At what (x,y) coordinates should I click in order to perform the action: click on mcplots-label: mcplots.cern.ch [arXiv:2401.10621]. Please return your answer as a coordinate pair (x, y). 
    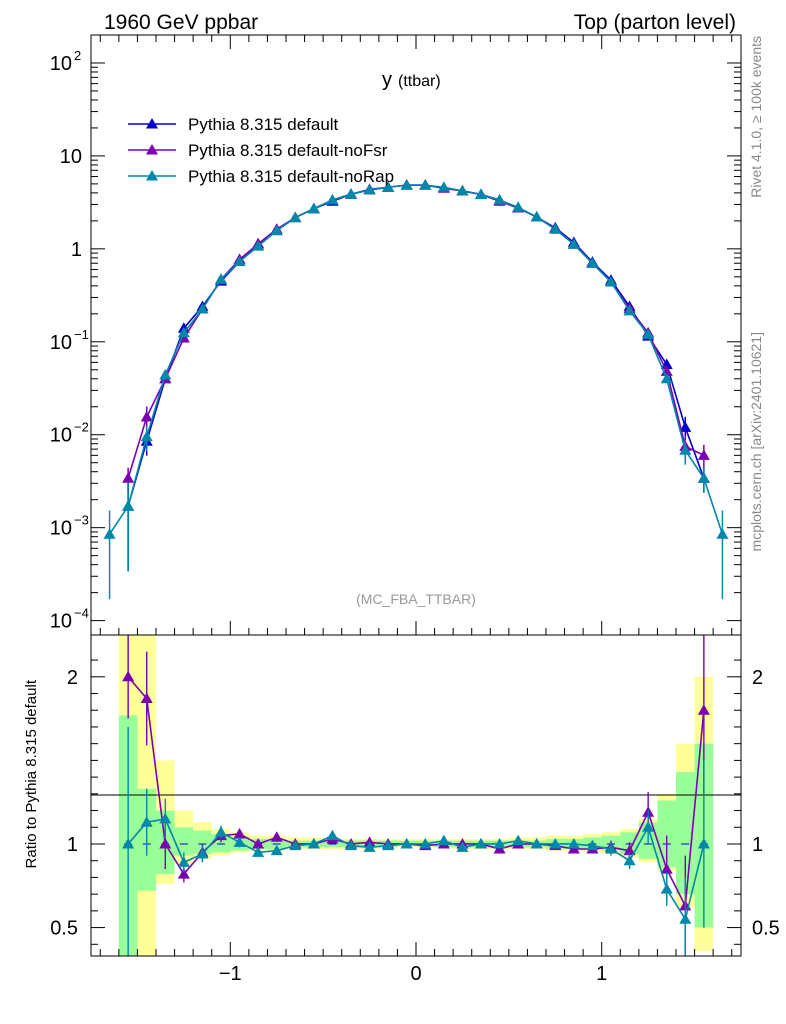
    Looking at the image, I should click on (756, 441).